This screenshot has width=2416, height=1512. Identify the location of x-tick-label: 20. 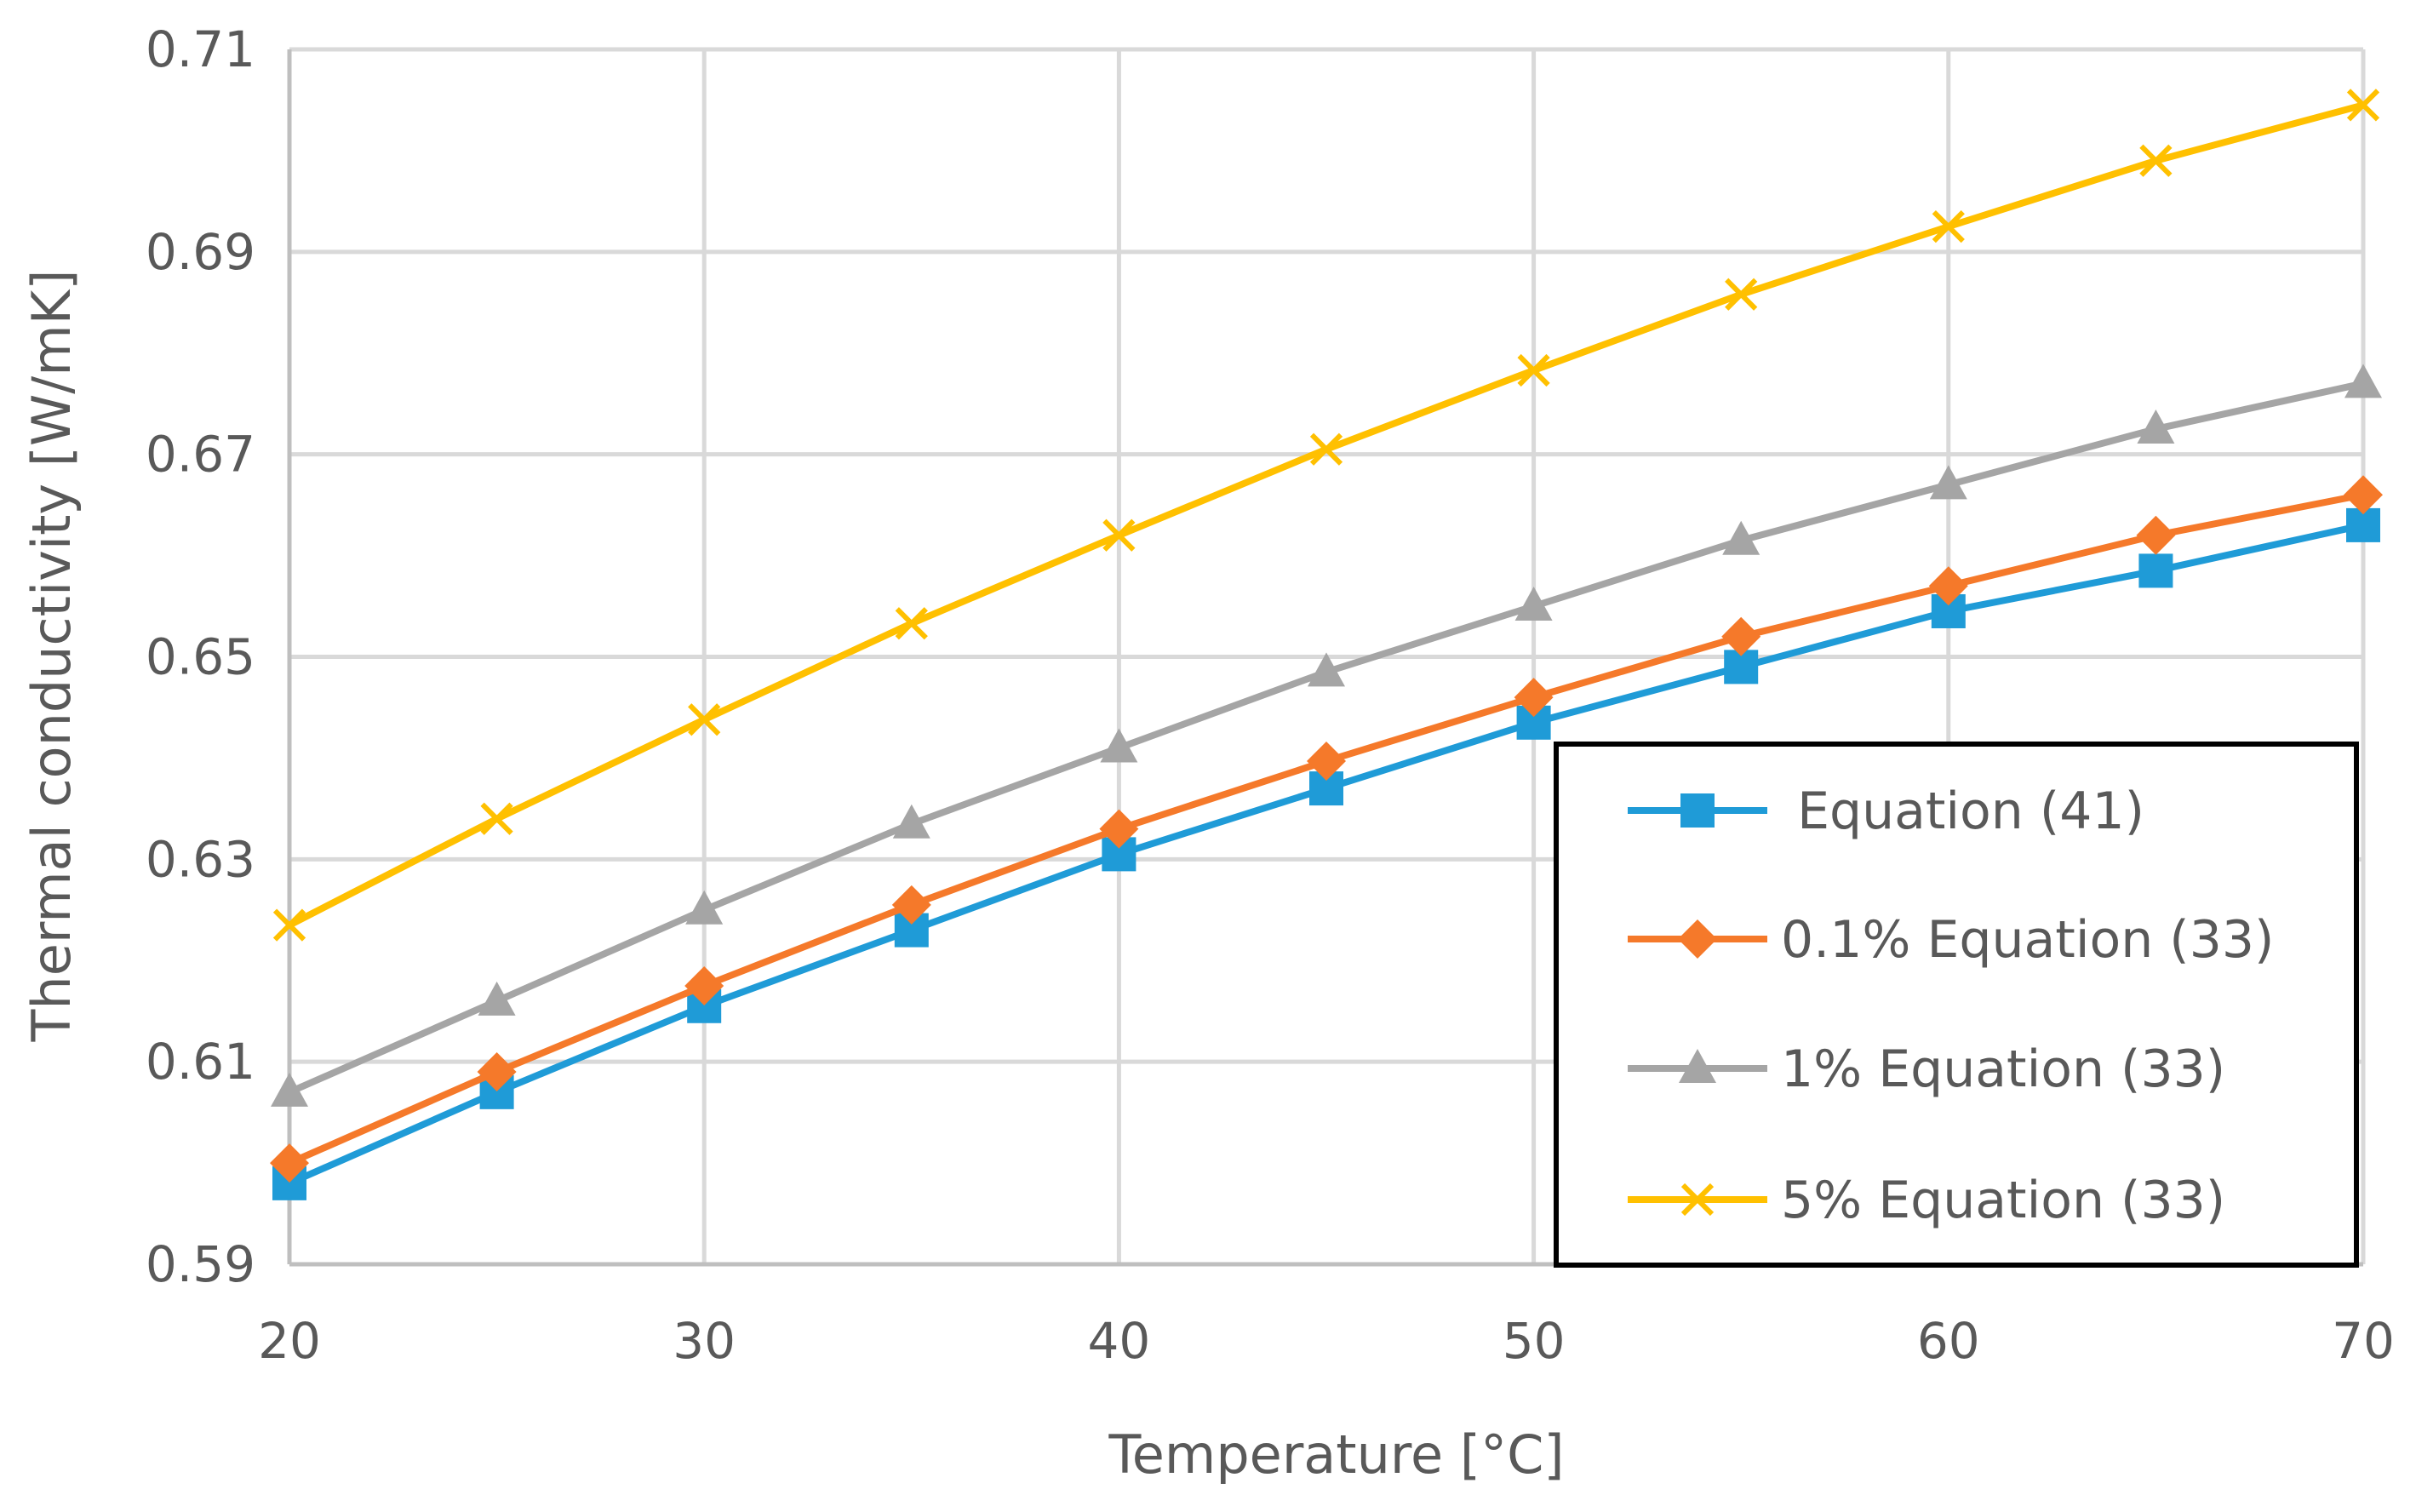
(289, 1341).